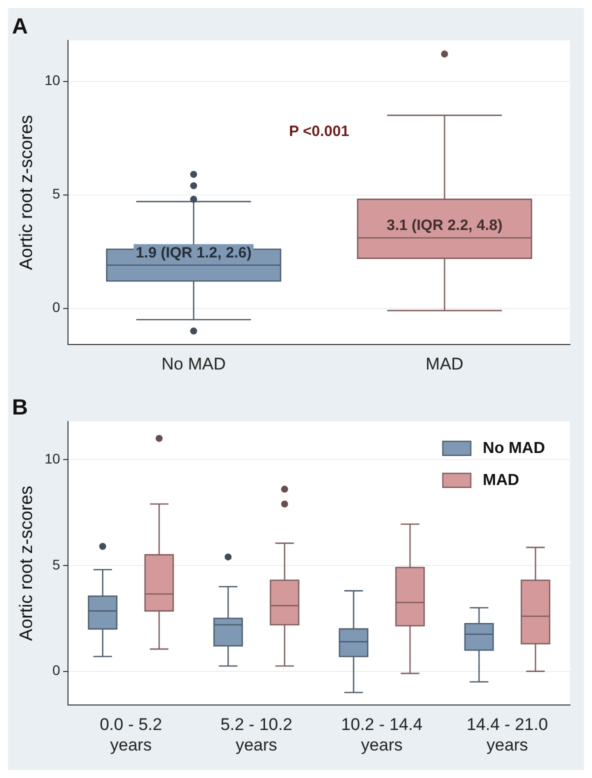  What do you see at coordinates (131, 734) in the screenshot?
I see `x-tick-label: 0.0 - 5.2 years` at bounding box center [131, 734].